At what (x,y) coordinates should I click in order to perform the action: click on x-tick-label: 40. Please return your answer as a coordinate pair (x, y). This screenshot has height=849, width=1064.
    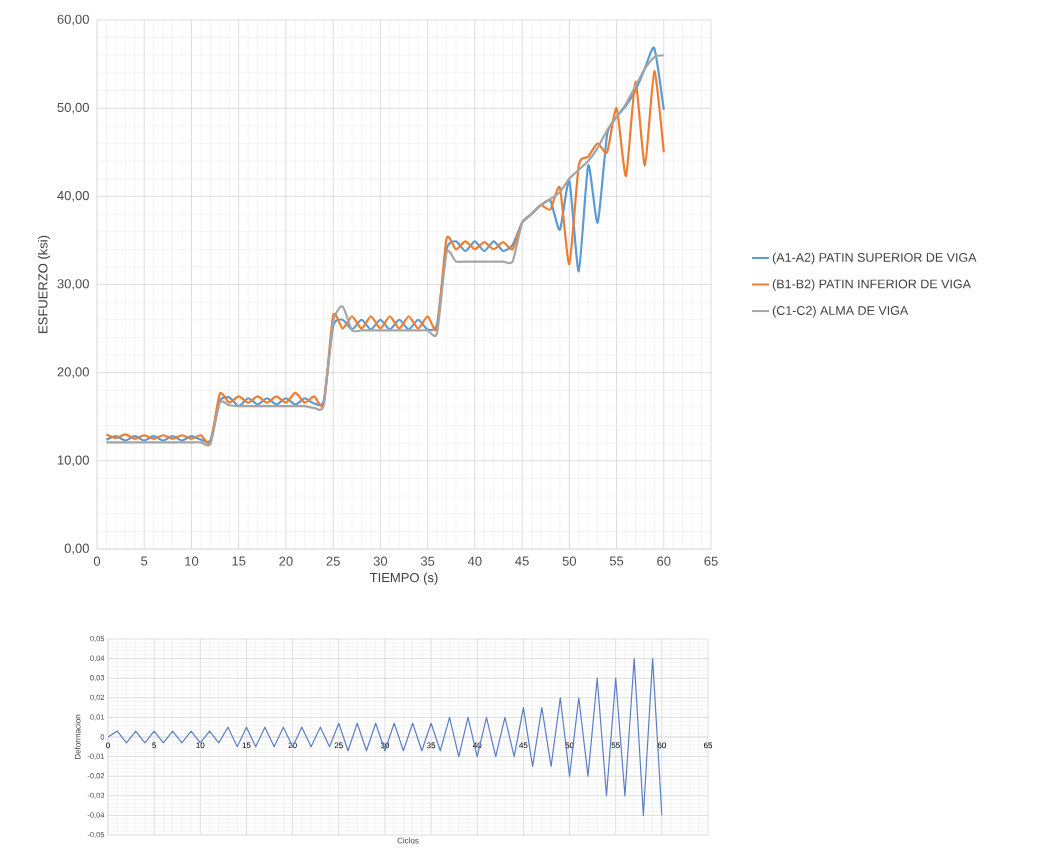
    Looking at the image, I should click on (474, 561).